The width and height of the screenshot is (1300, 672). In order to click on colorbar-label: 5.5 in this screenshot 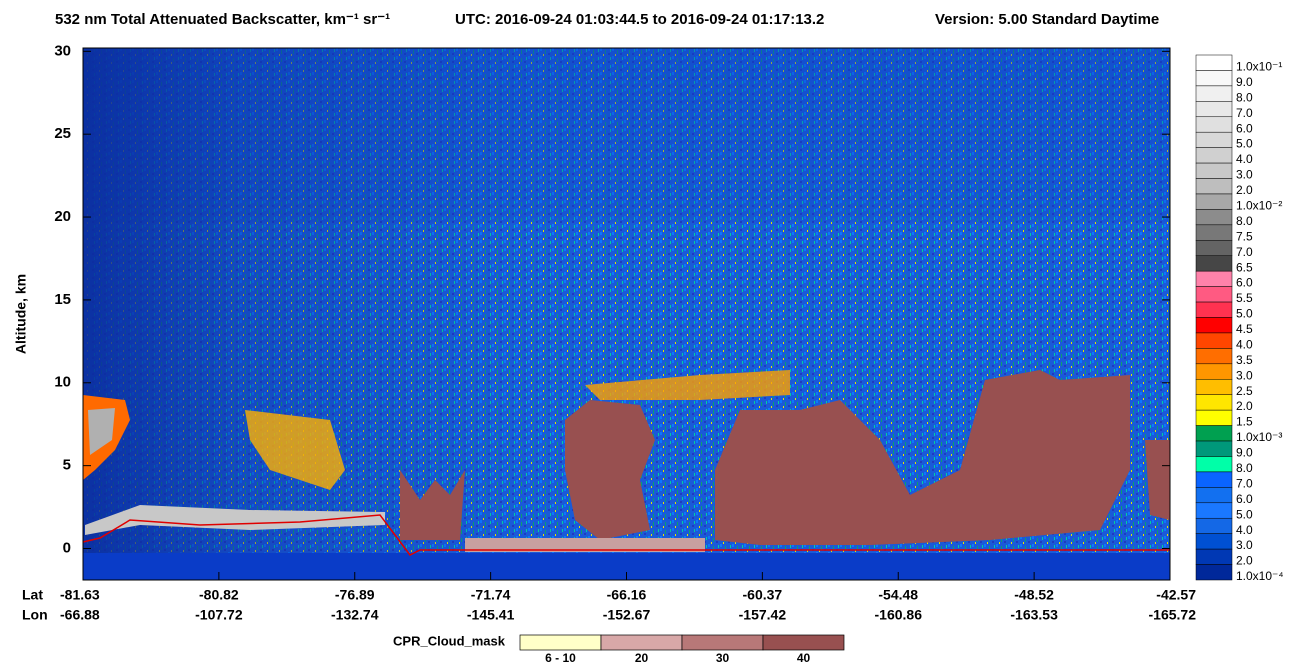, I will do `click(1244, 298)`.